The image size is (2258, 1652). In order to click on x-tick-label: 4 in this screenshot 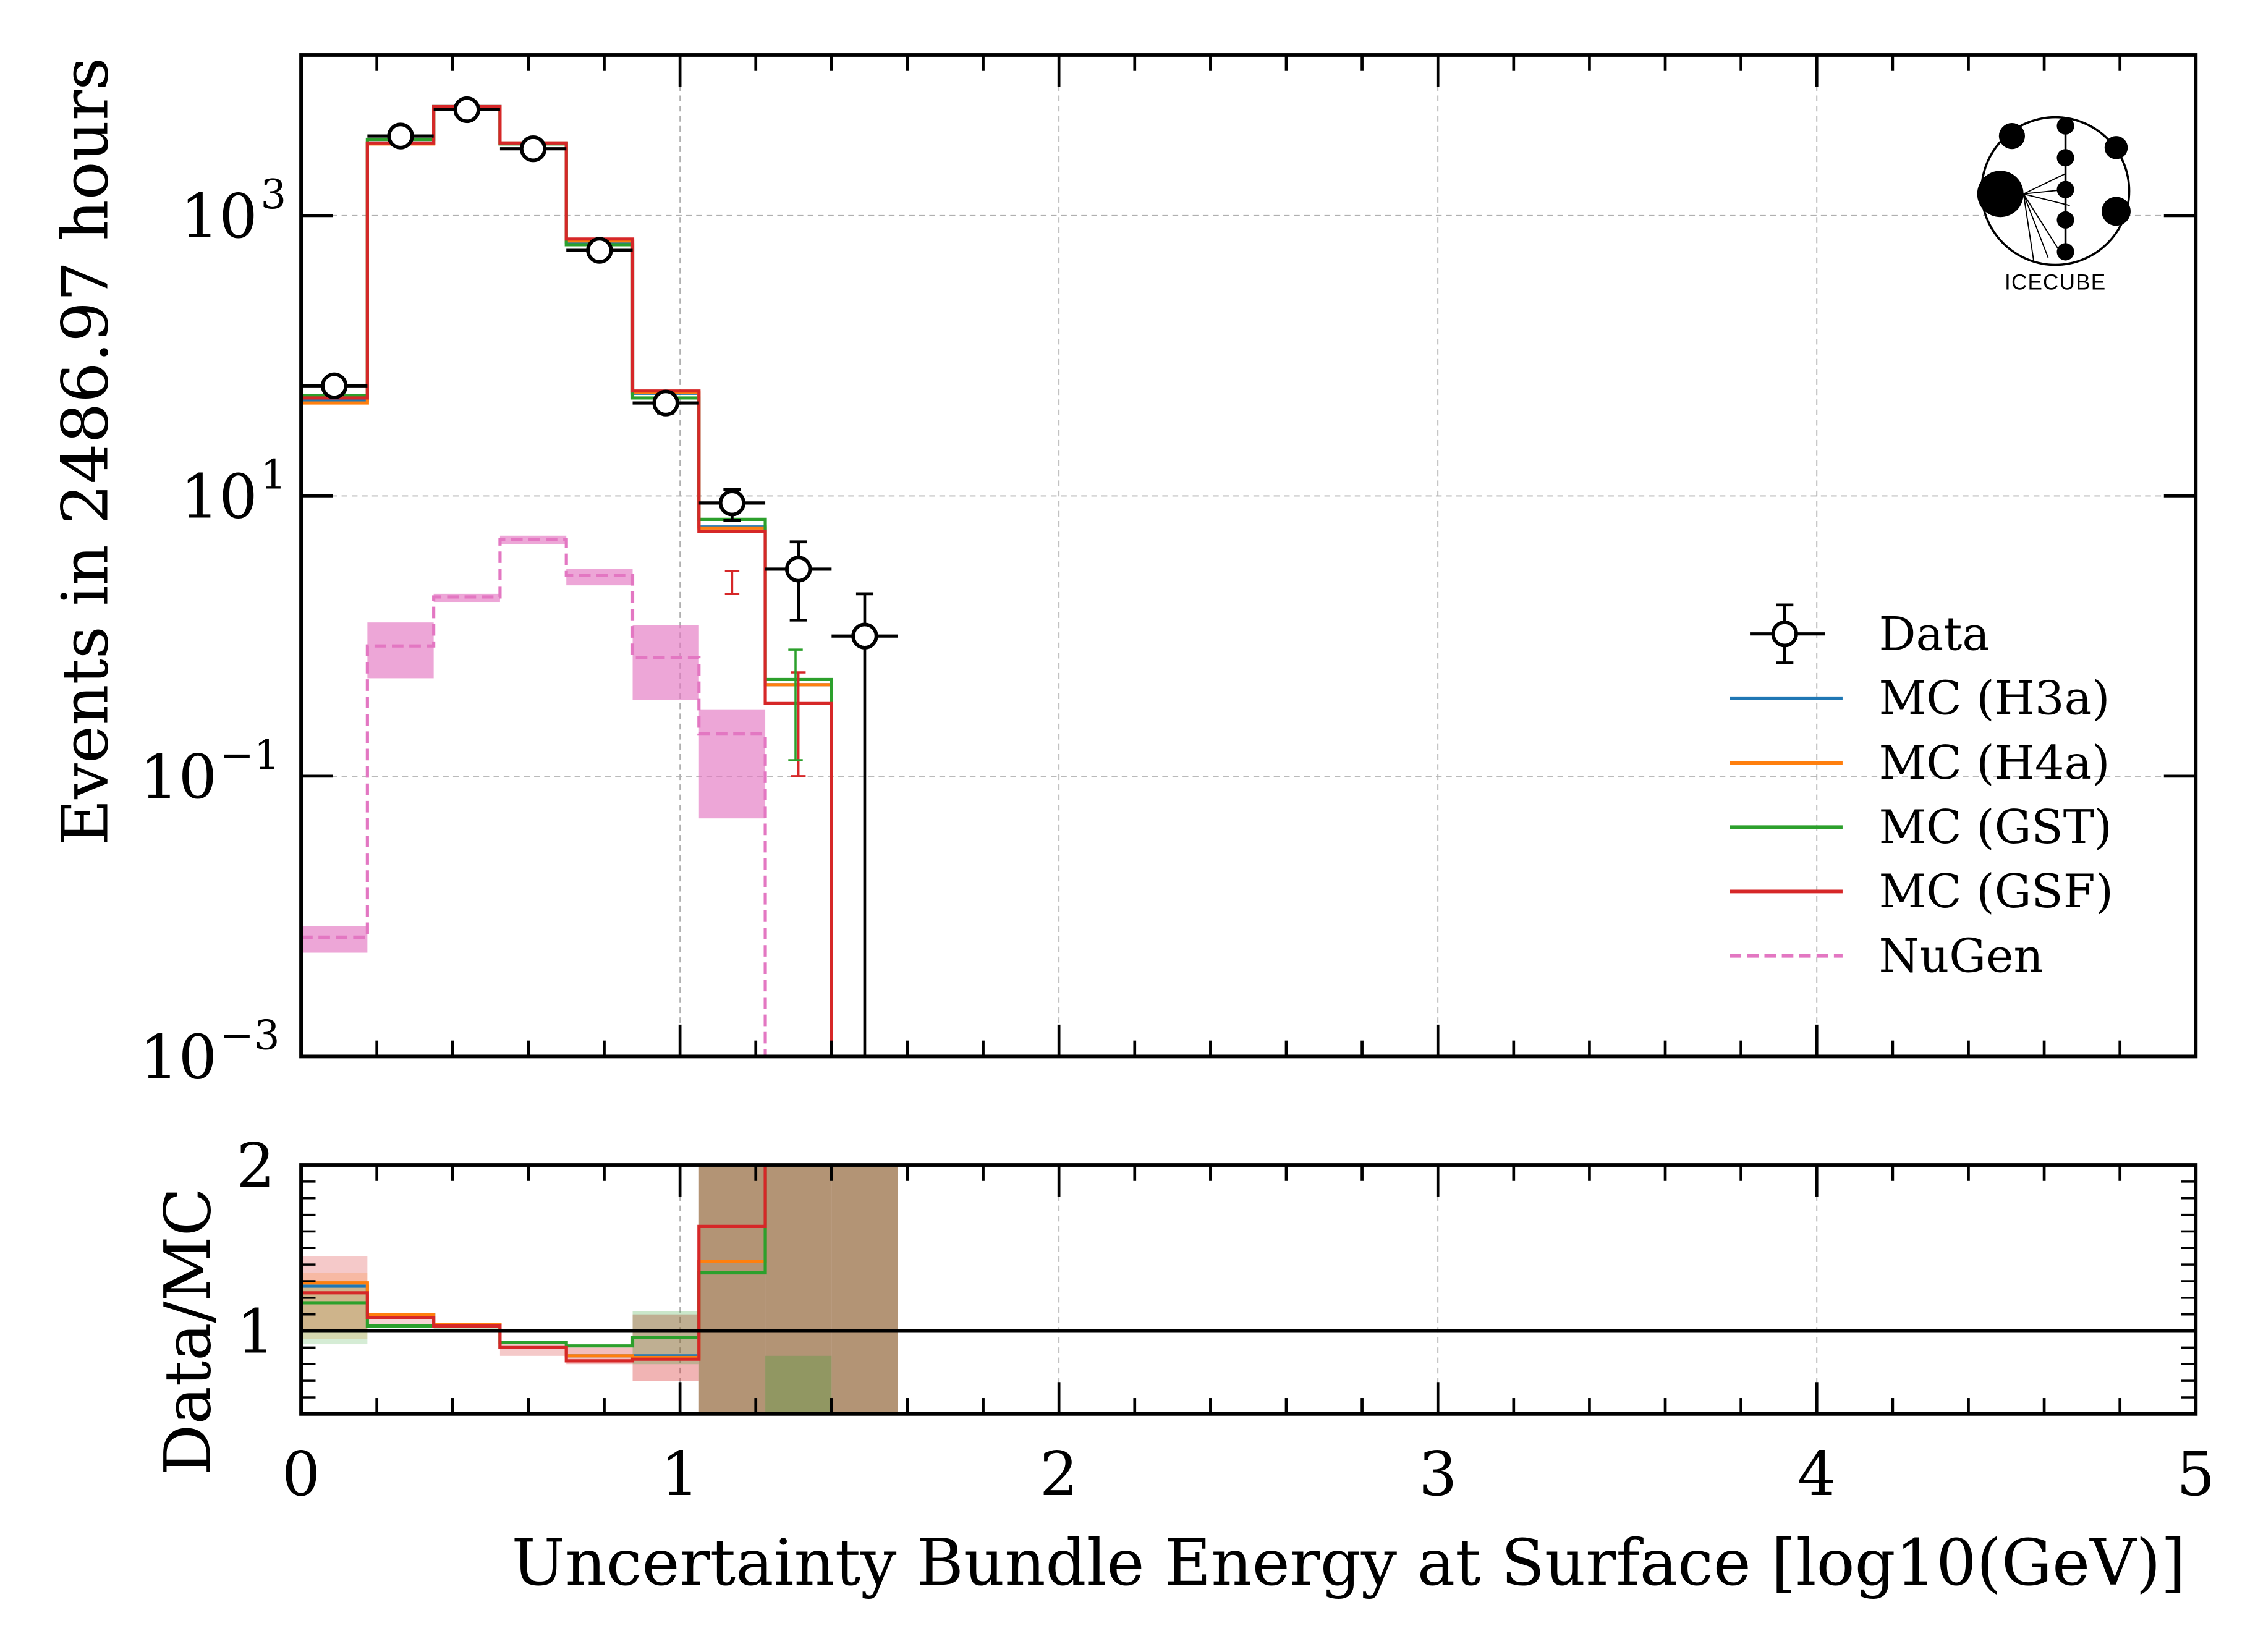, I will do `click(1816, 1474)`.